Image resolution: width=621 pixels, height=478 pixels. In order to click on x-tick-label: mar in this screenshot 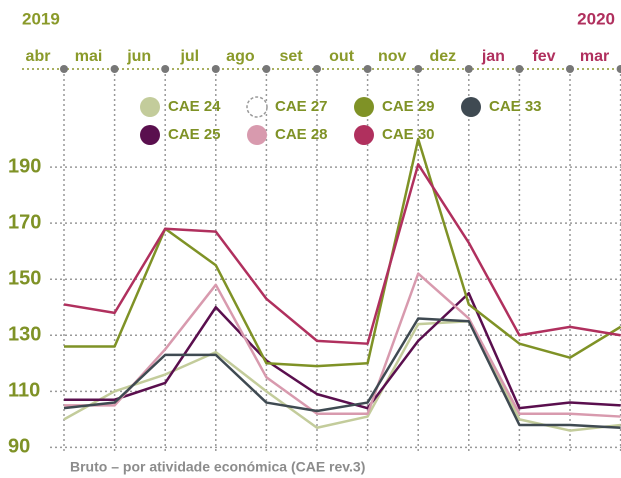, I will do `click(594, 56)`.